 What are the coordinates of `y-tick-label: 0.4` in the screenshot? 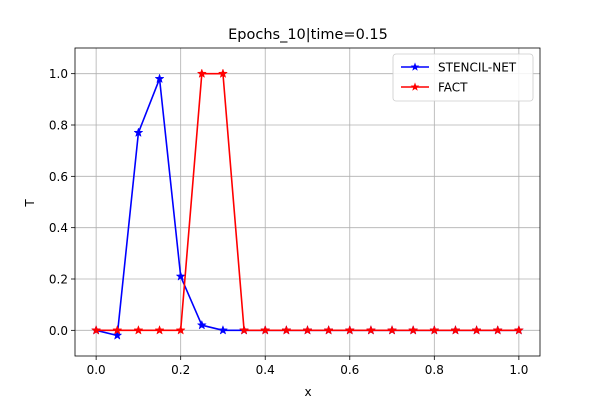 It's located at (58, 228).